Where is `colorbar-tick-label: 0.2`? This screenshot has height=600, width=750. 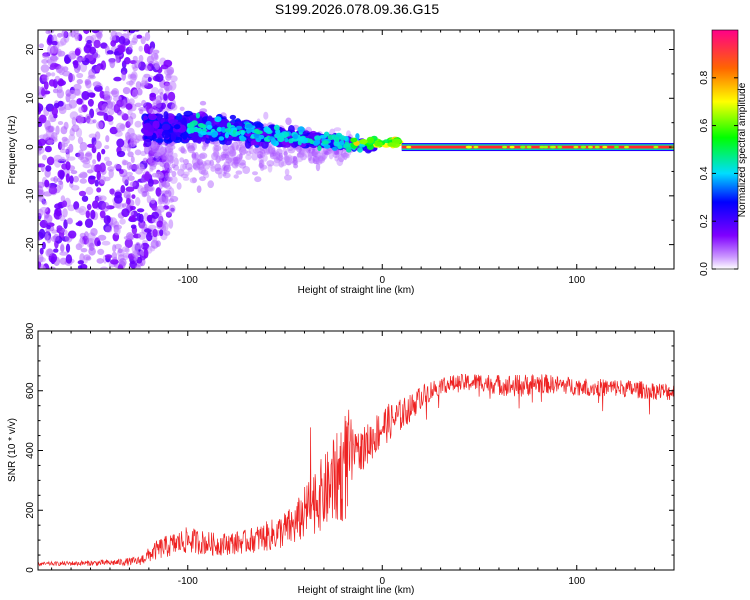 colorbar-tick-label: 0.2 is located at coordinates (704, 221).